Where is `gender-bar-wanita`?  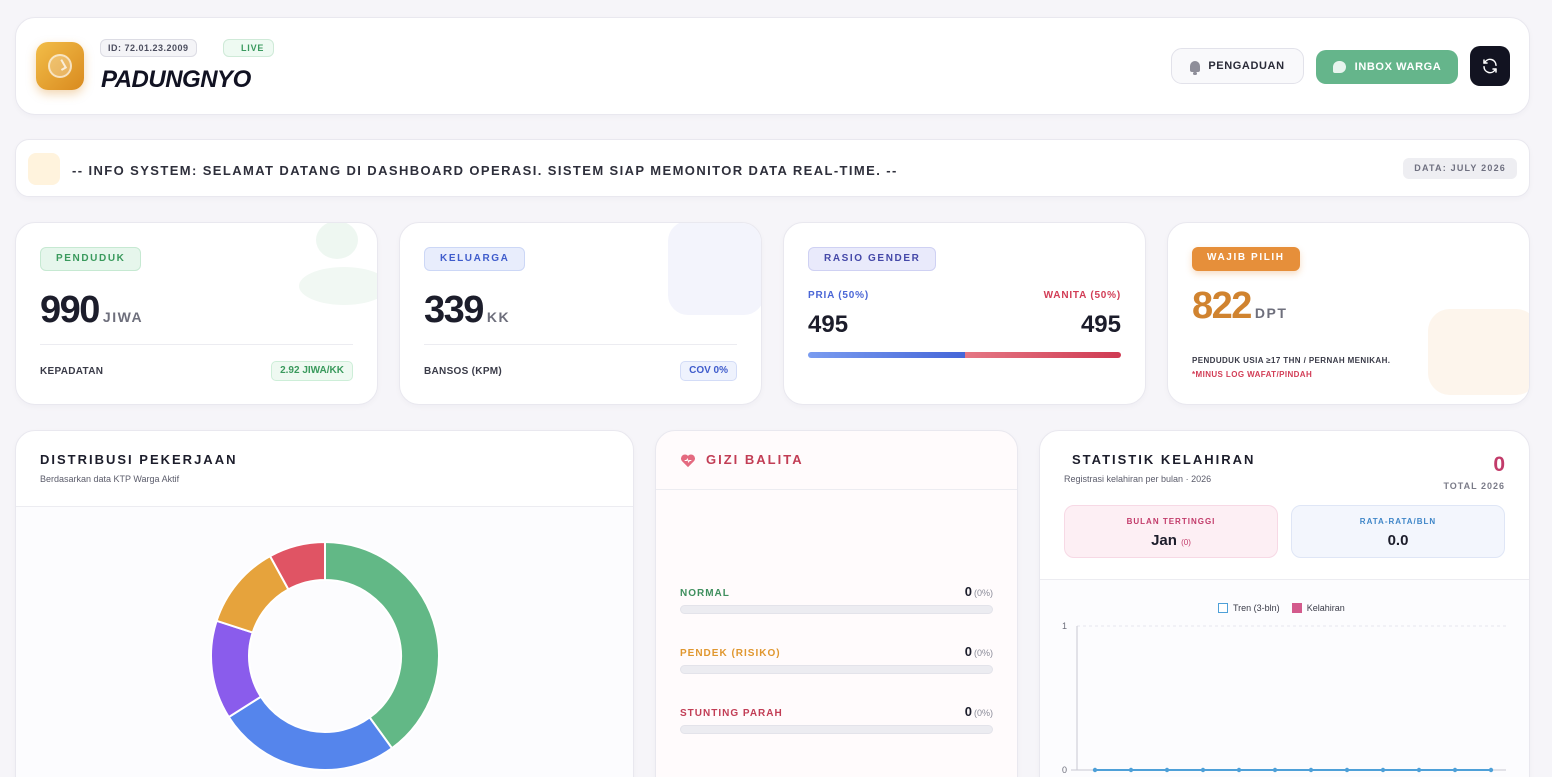
gender-bar-wanita is located at coordinates (1042, 355).